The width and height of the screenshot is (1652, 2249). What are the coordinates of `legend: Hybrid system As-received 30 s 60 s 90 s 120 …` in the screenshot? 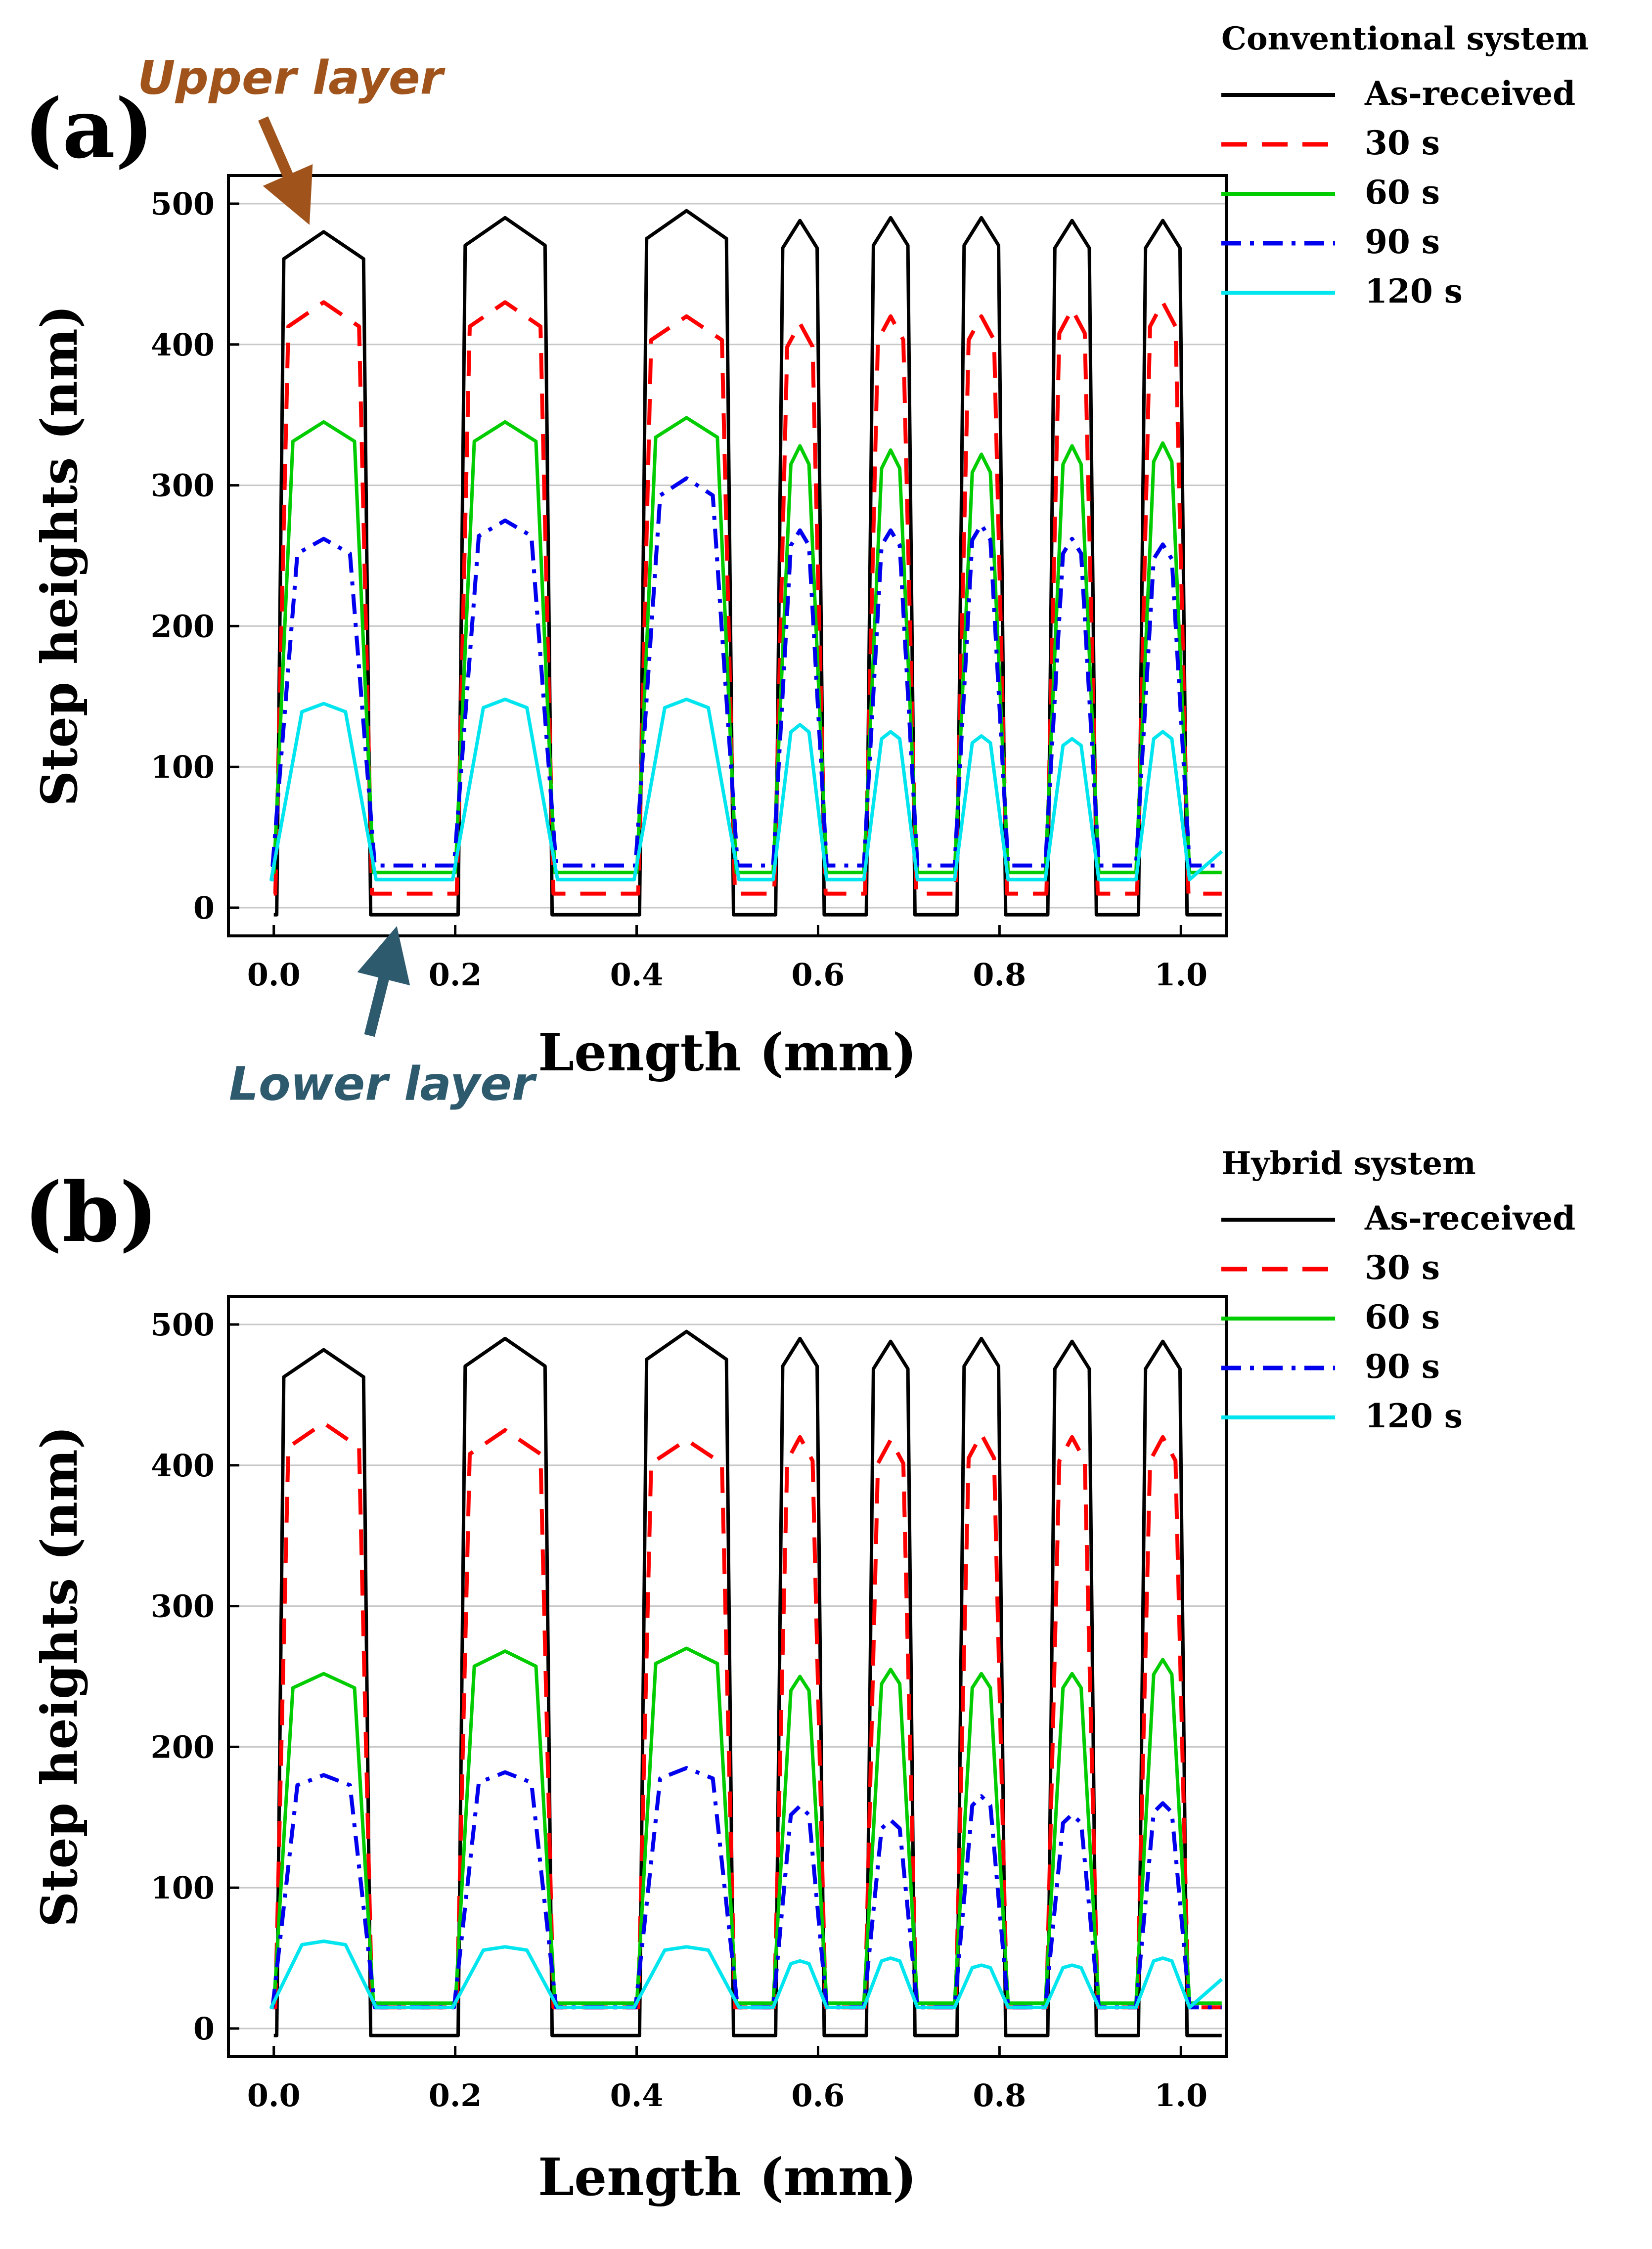 It's located at (1398, 1290).